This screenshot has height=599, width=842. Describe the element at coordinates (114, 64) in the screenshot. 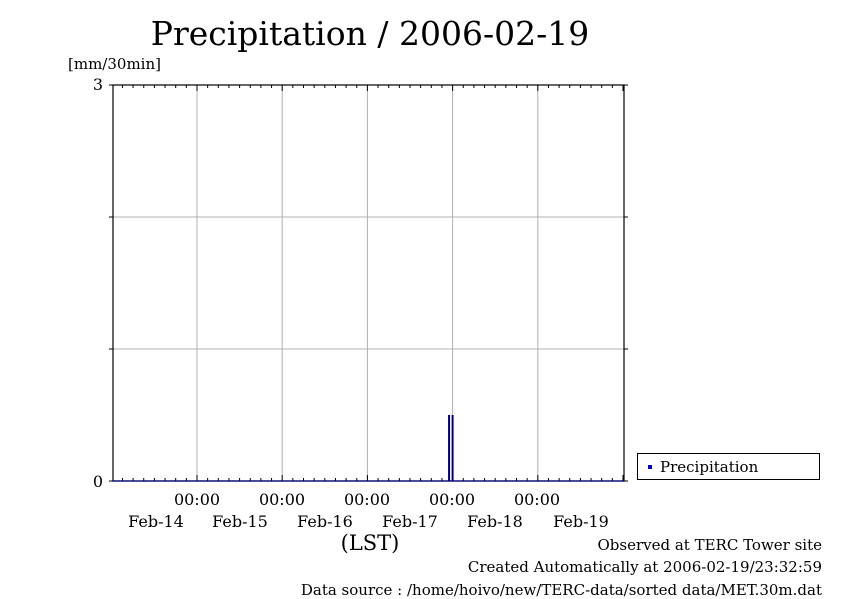

I see `y-axis-unit-label: [mm/30min]` at that location.